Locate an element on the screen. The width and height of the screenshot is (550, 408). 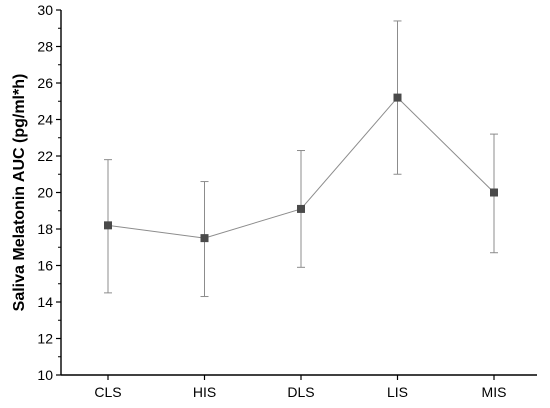
y-axis-title-group: Saliva Melatonin AUC (pg/ml*h) is located at coordinates (19, 193).